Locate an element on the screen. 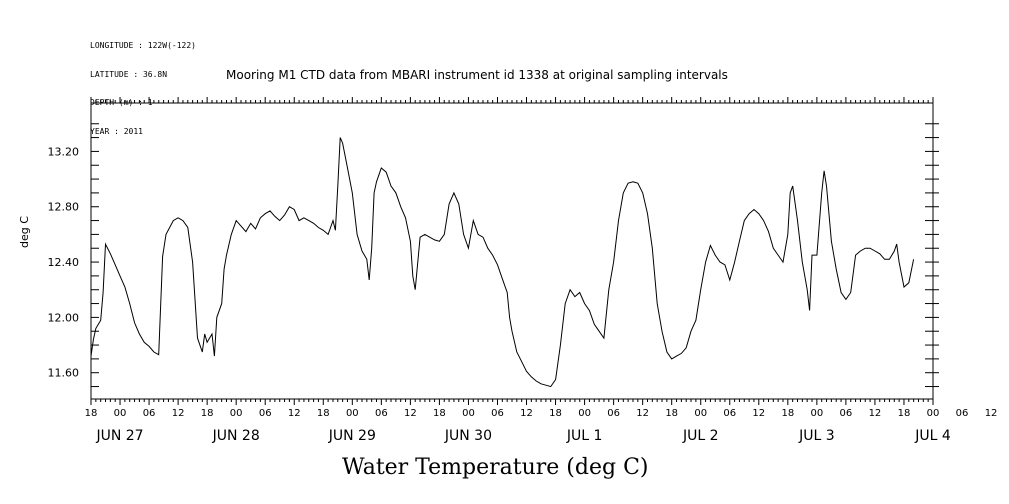  chart-subtitle: Water Temperature (deg C) is located at coordinates (495, 467).